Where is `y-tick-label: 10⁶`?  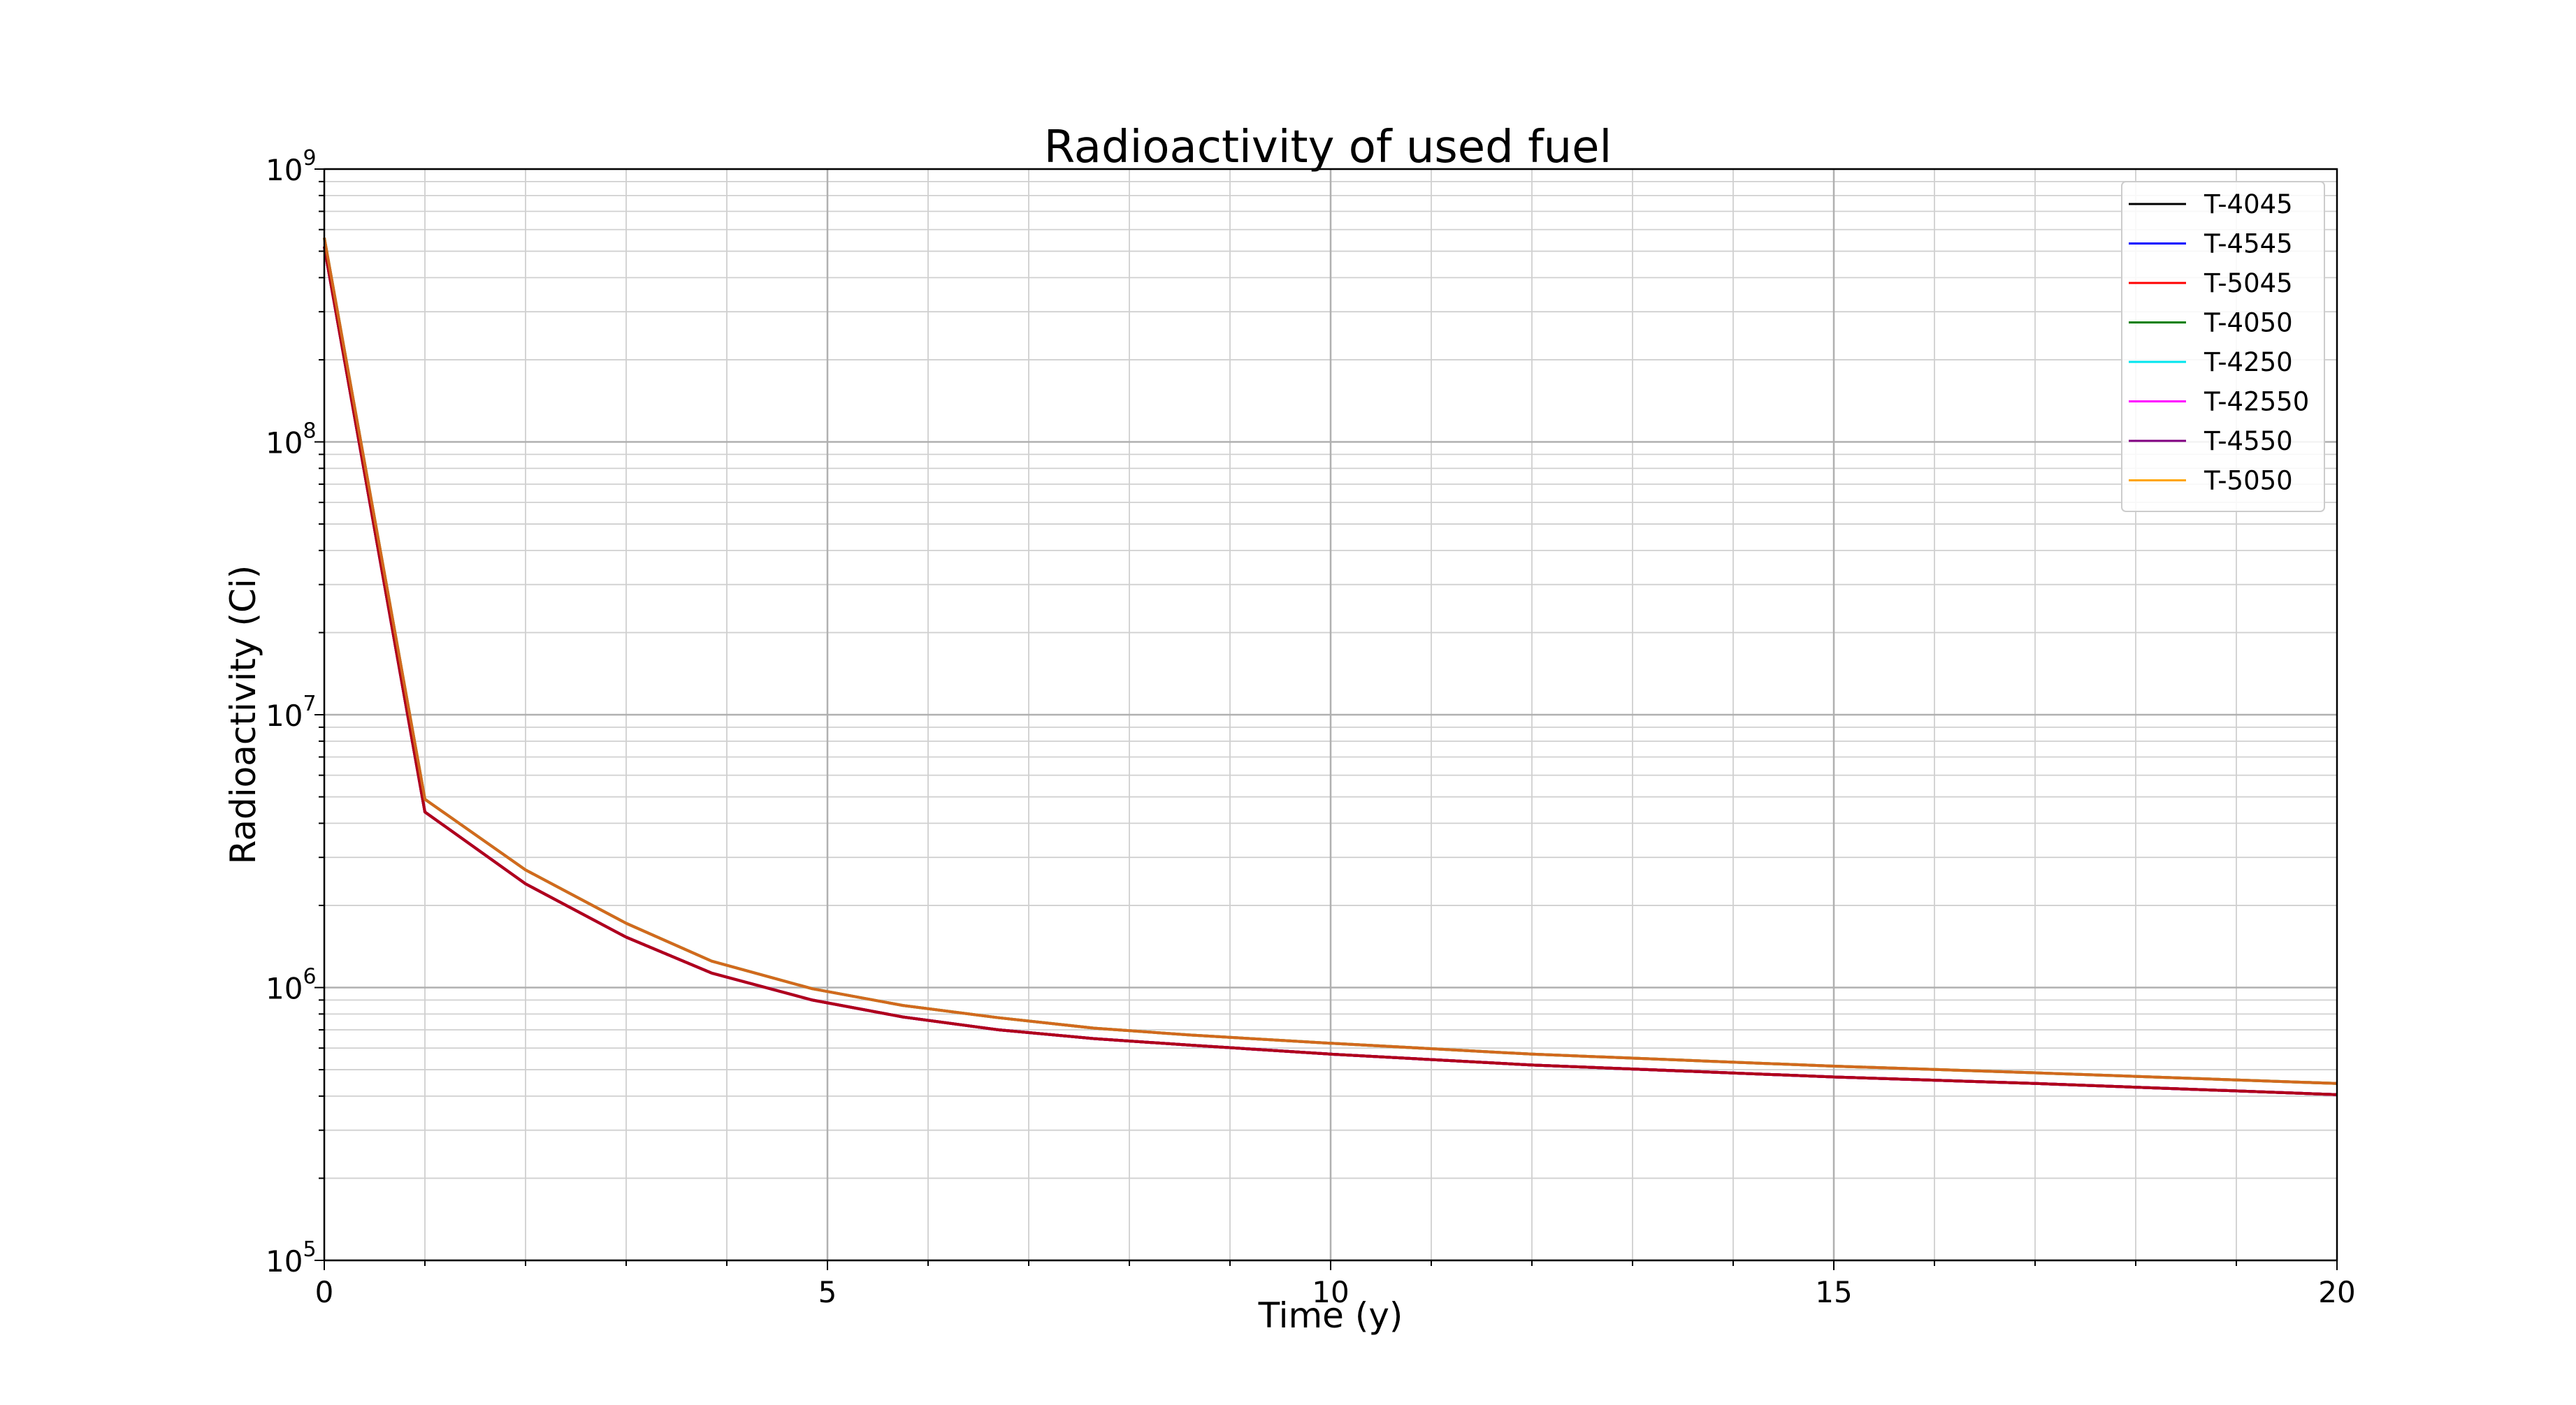
y-tick-label: 10⁶ is located at coordinates (291, 985).